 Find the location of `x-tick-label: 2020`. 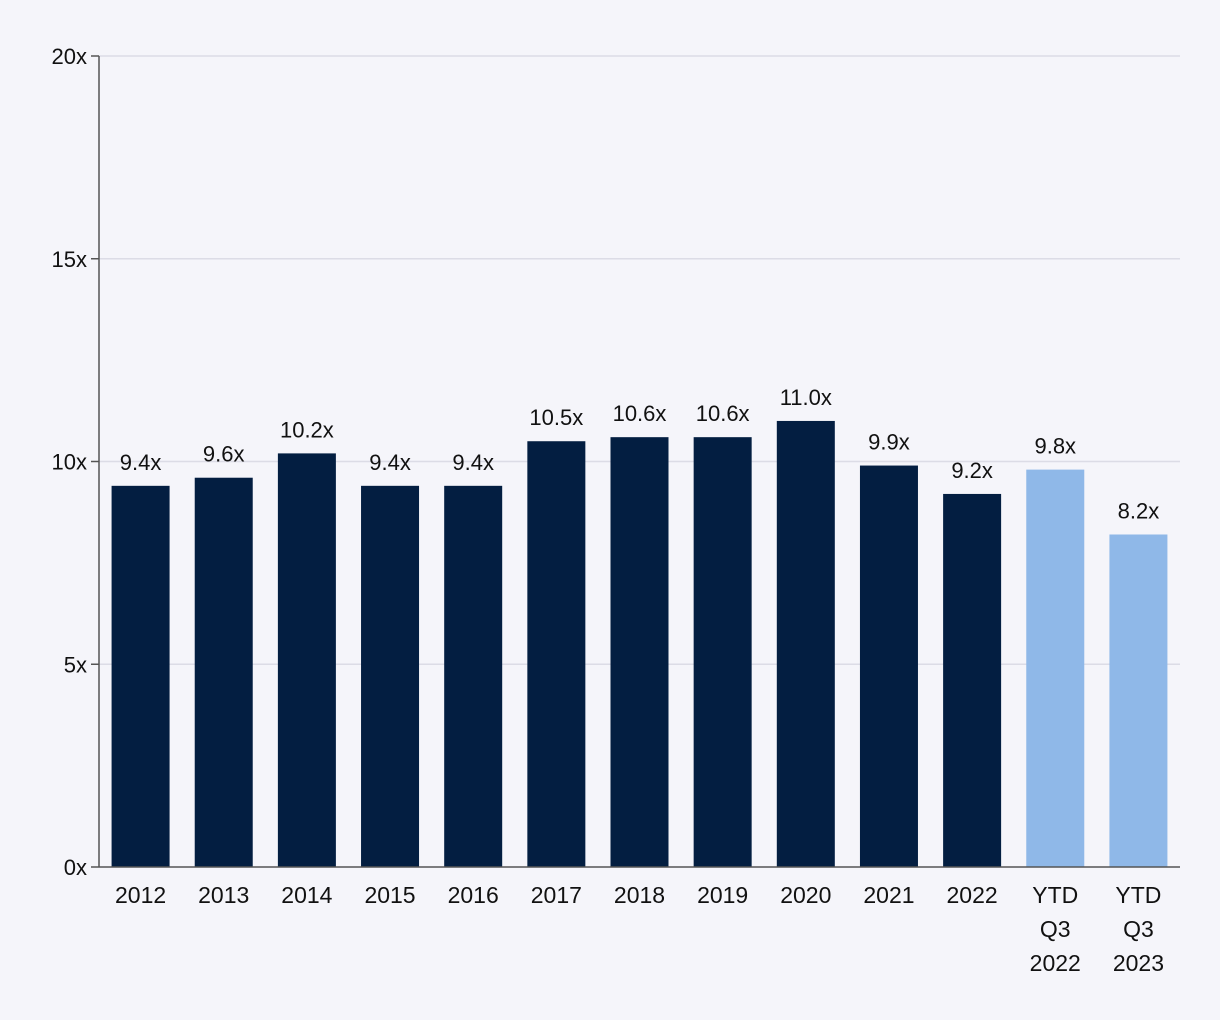

x-tick-label: 2020 is located at coordinates (805, 895).